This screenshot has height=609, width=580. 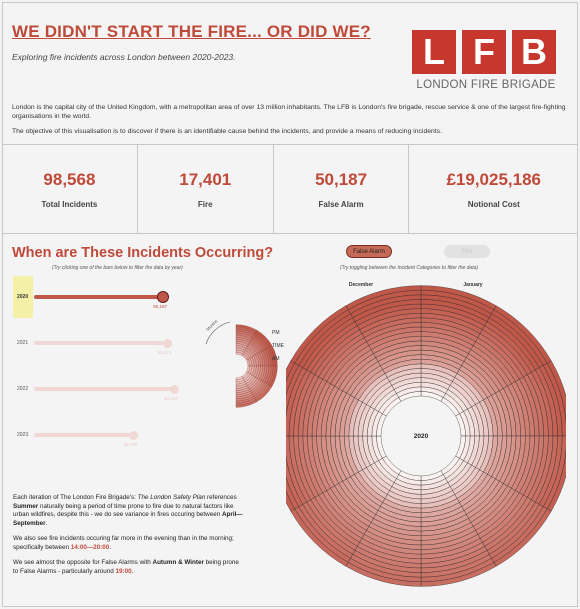 I want to click on year-label-2021: 2021, so click(x=23, y=343).